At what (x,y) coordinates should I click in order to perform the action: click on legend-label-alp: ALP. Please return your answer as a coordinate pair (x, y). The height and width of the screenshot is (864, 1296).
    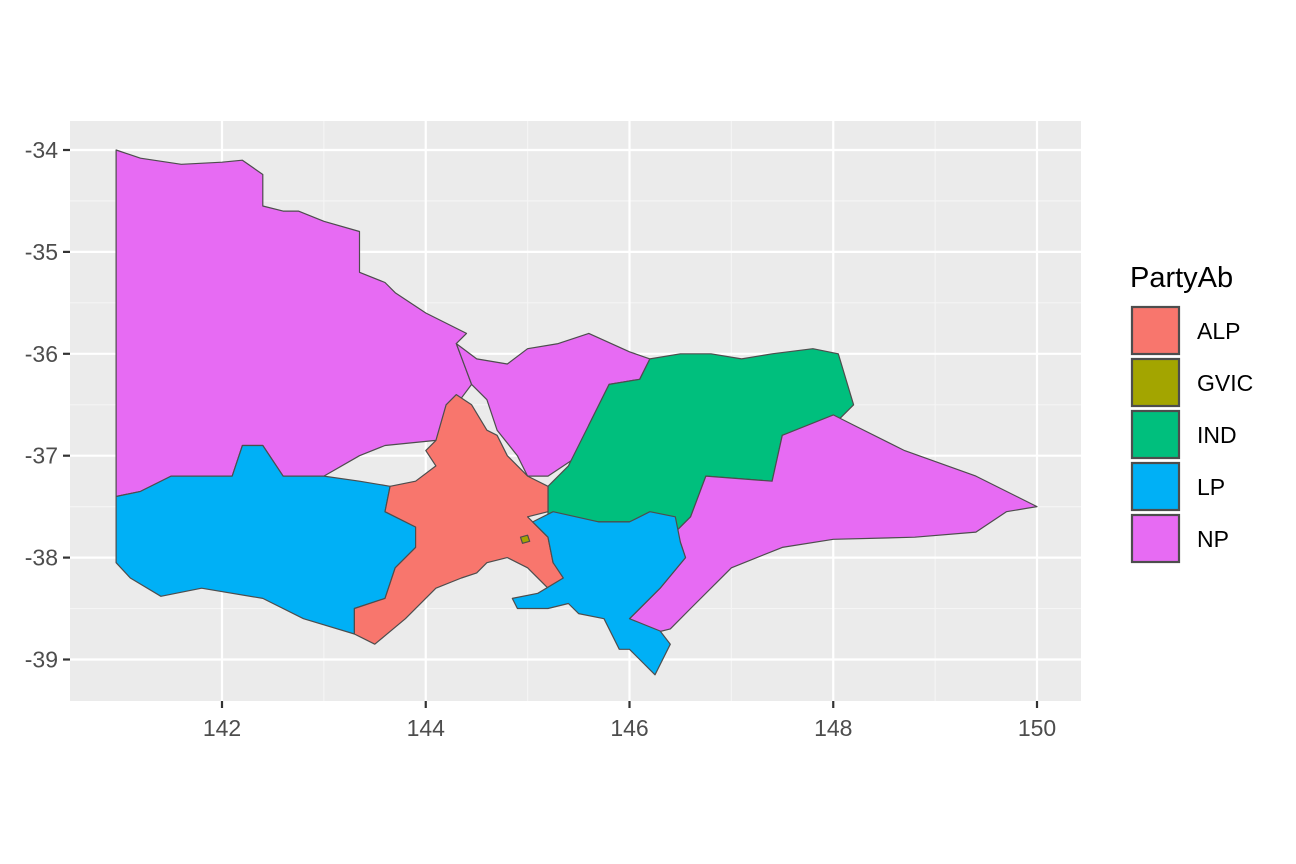
    Looking at the image, I should click on (1218, 331).